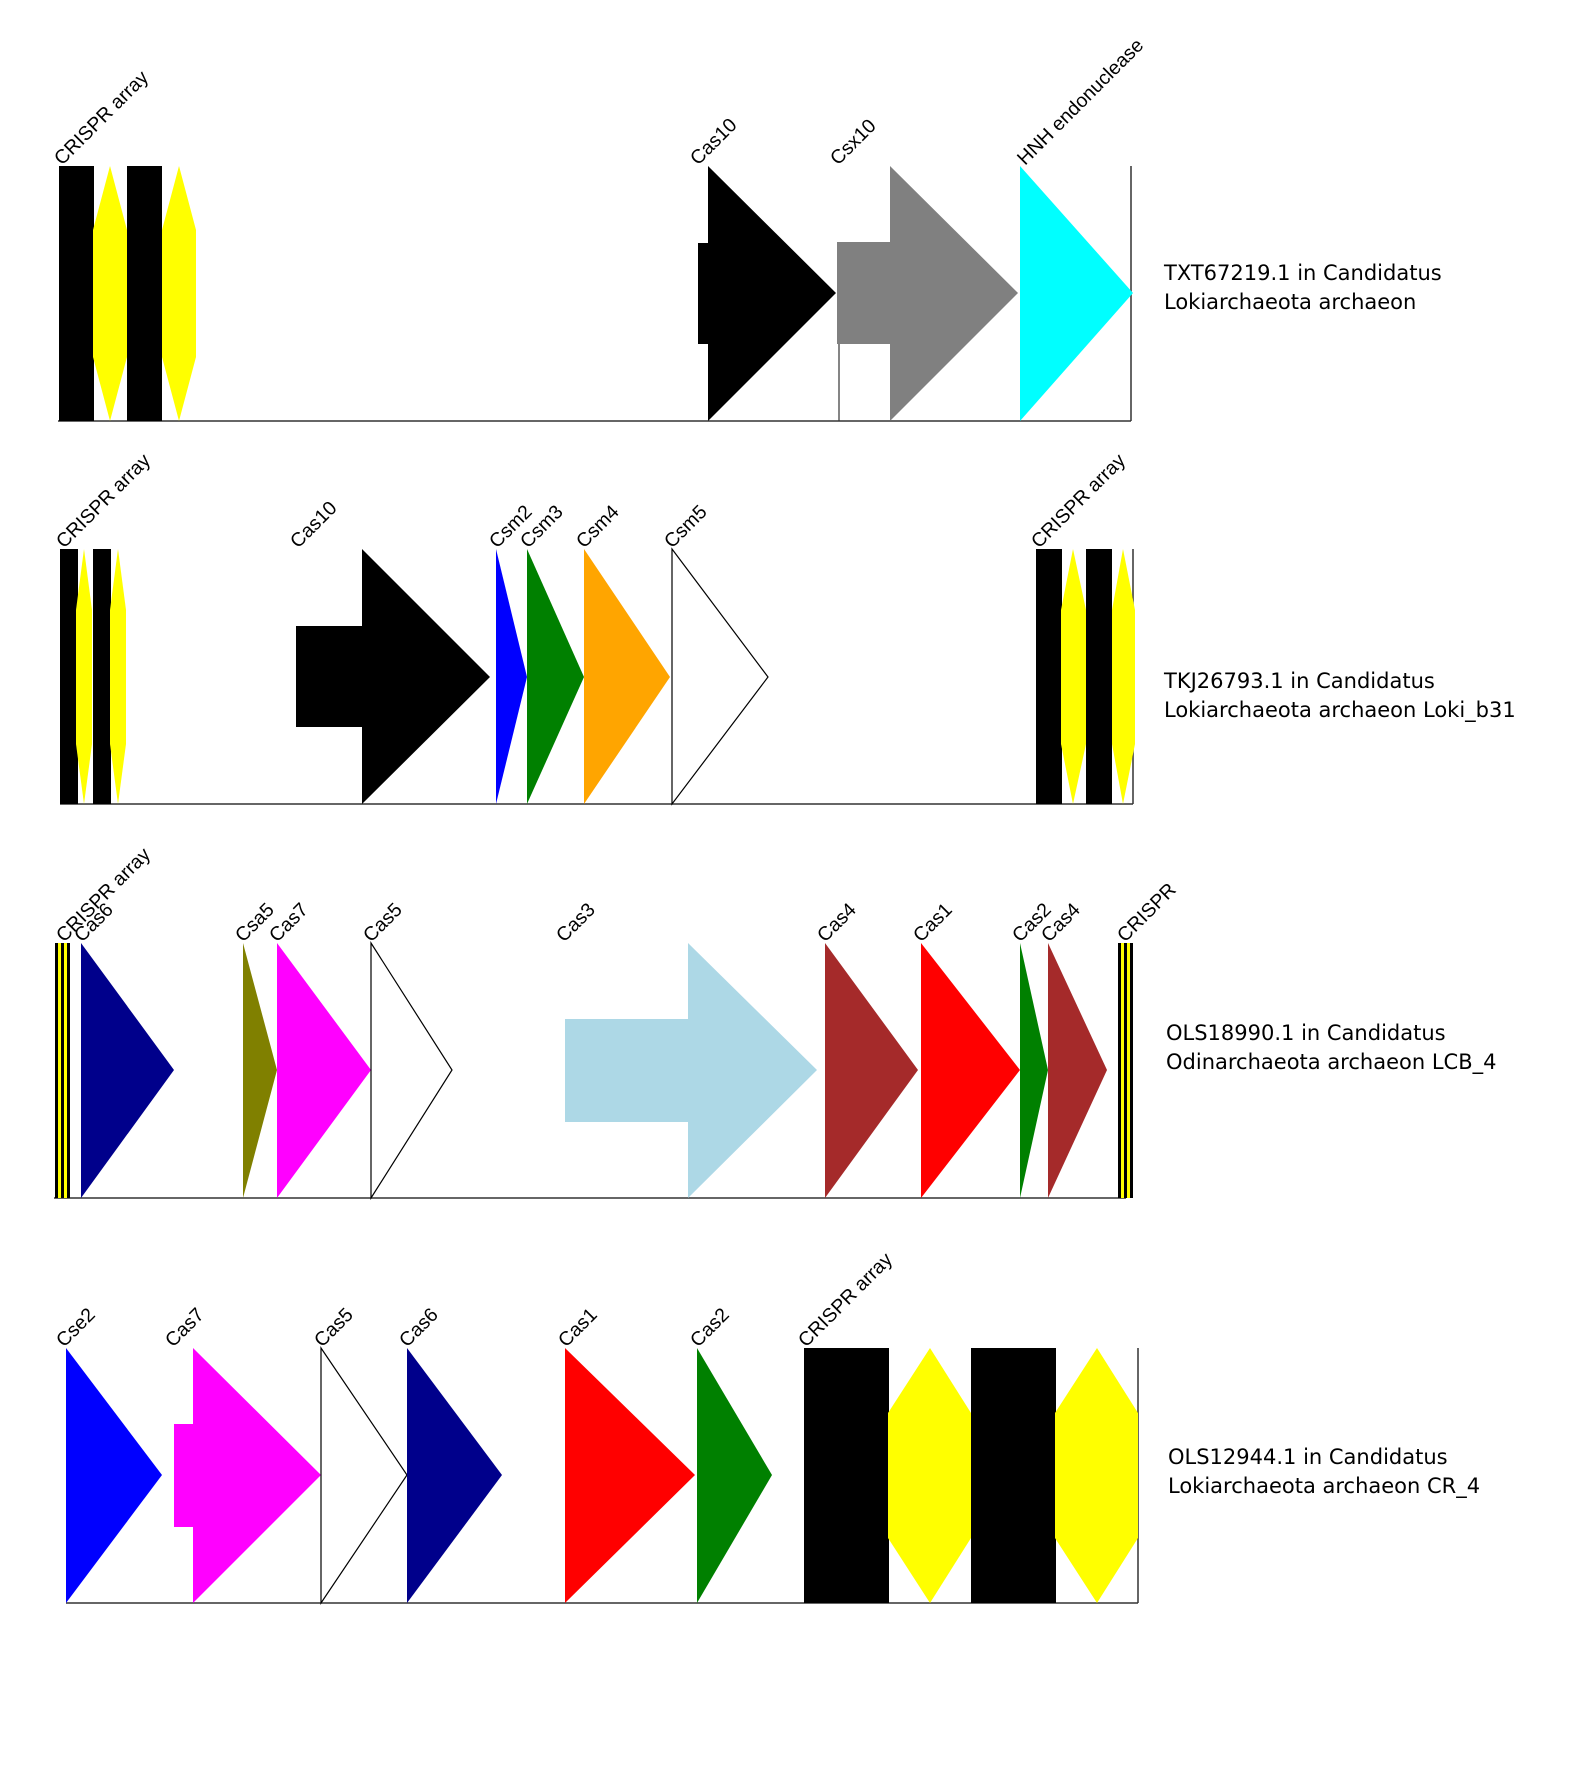 This screenshot has width=1596, height=1768. What do you see at coordinates (247, 1475) in the screenshot?
I see `locus-4-cas7-gene` at bounding box center [247, 1475].